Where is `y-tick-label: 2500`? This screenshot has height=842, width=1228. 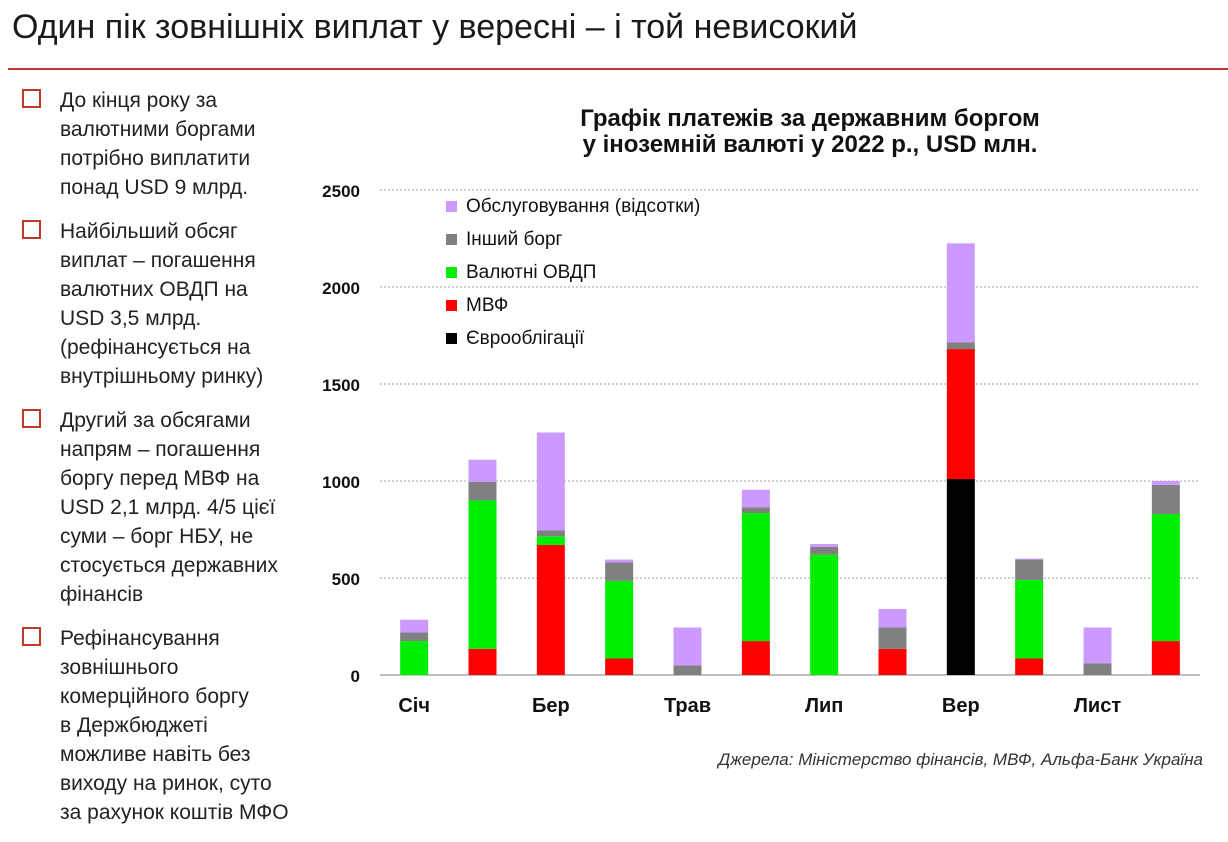
y-tick-label: 2500 is located at coordinates (341, 191).